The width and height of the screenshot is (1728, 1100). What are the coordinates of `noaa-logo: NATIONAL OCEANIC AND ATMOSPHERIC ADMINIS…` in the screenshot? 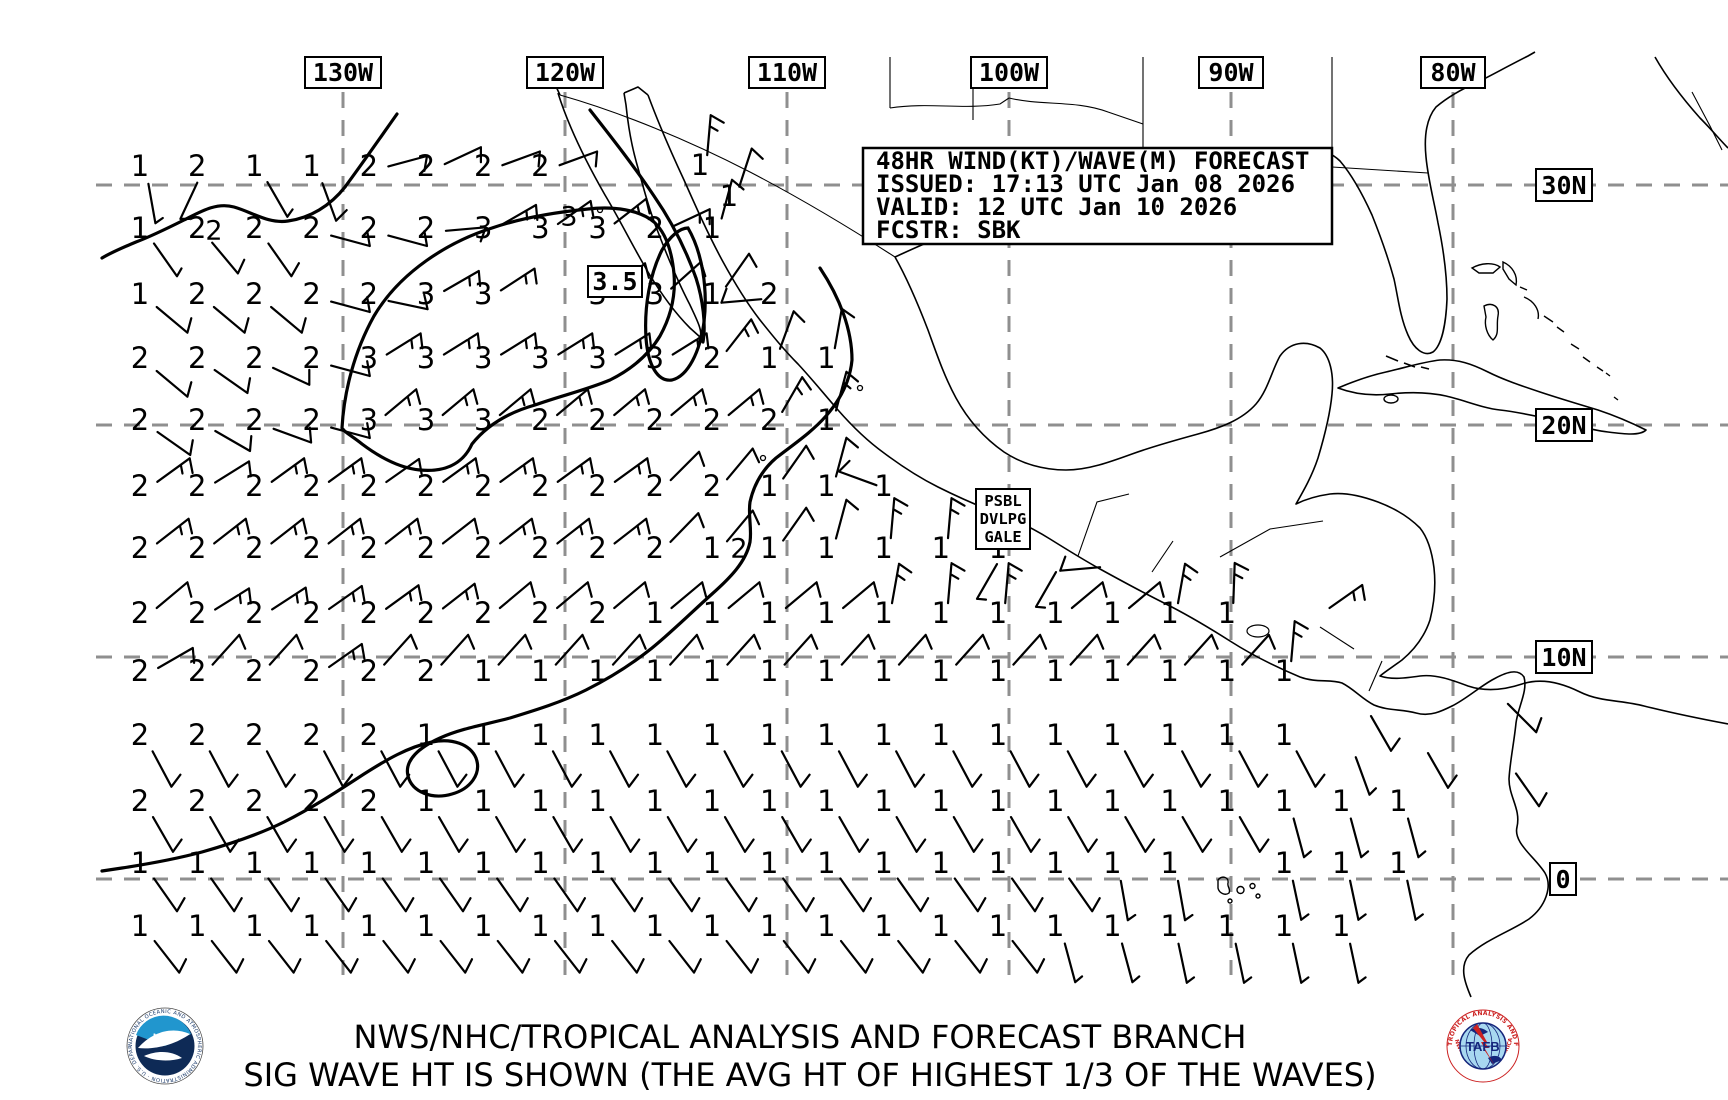 It's located at (102, 542).